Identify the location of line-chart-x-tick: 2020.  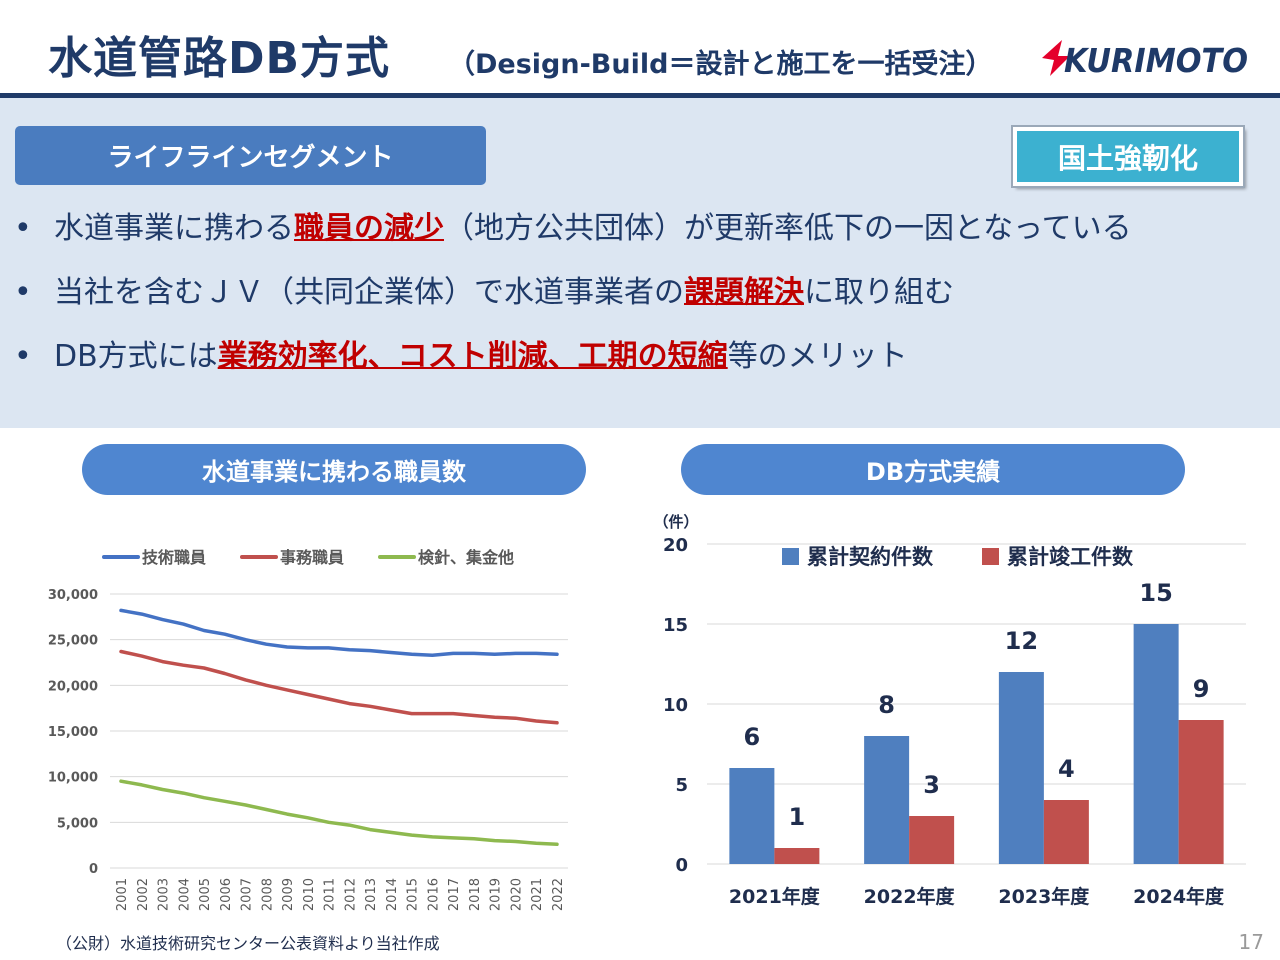
(516, 894).